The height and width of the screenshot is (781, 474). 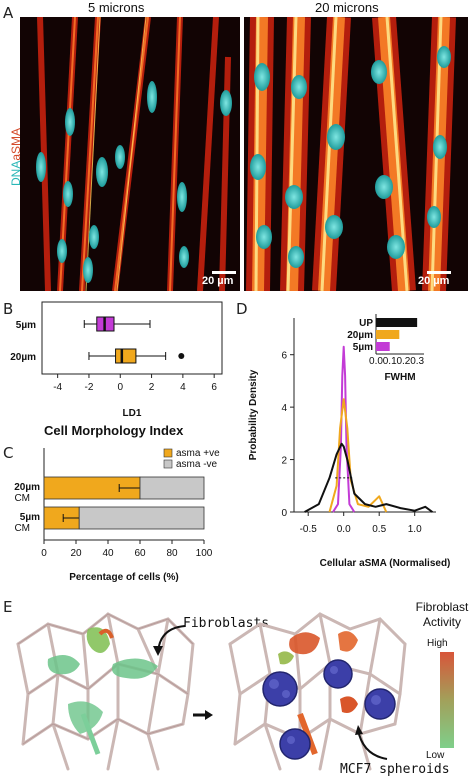 I want to click on x-tick-label: 100, so click(x=204, y=553).